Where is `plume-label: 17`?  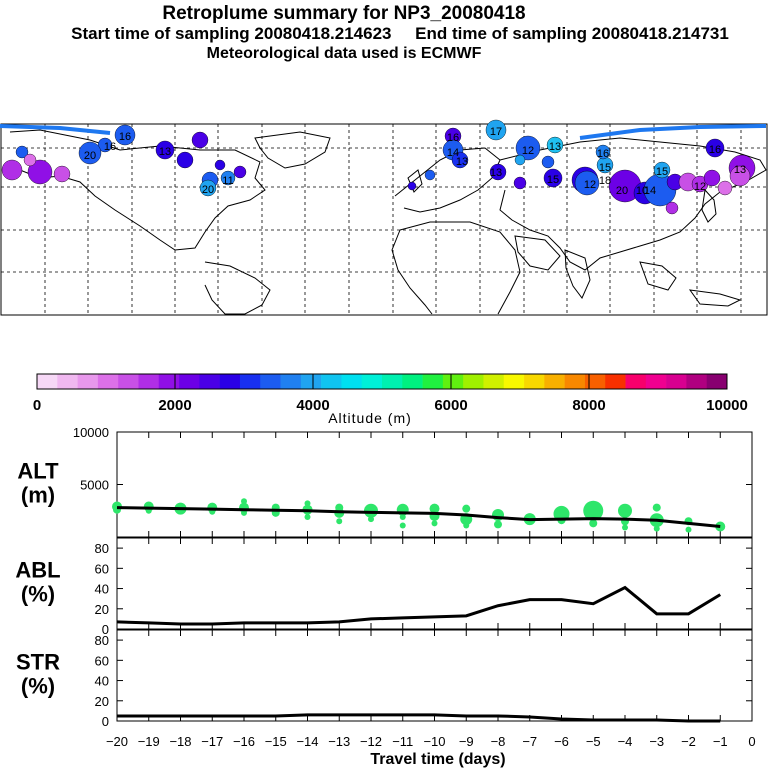 plume-label: 17 is located at coordinates (496, 132).